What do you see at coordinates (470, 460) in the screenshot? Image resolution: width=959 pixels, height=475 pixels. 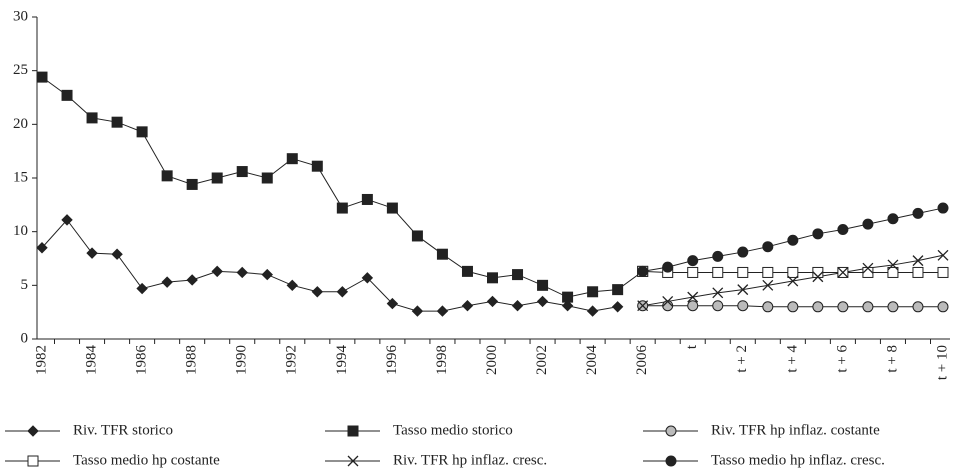 I see `legend-label: Riv. TFR hp inflaz. cresc.` at bounding box center [470, 460].